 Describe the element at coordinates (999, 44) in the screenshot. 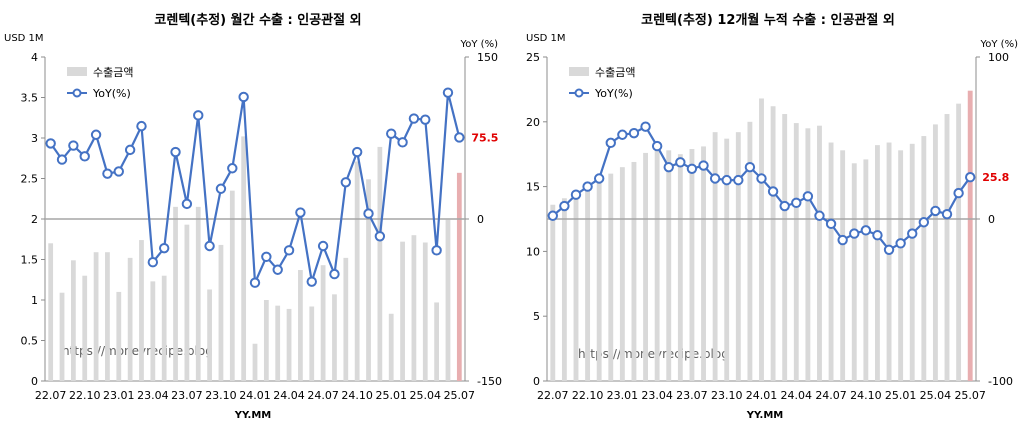

I see `chart2-right-unit: YoY (%)` at that location.